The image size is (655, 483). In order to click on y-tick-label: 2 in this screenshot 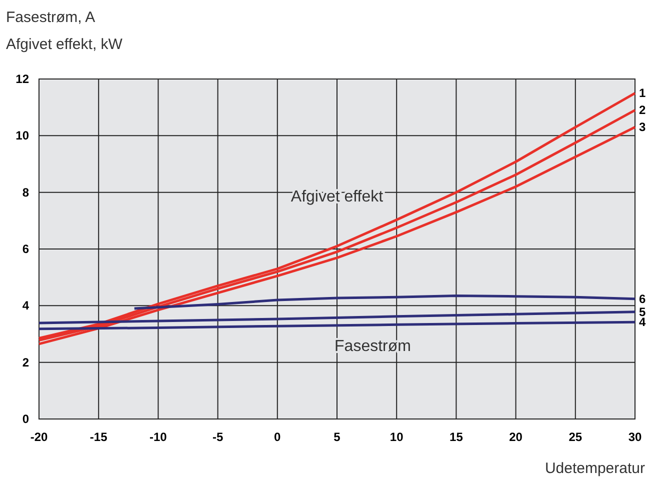, I will do `click(26, 362)`.